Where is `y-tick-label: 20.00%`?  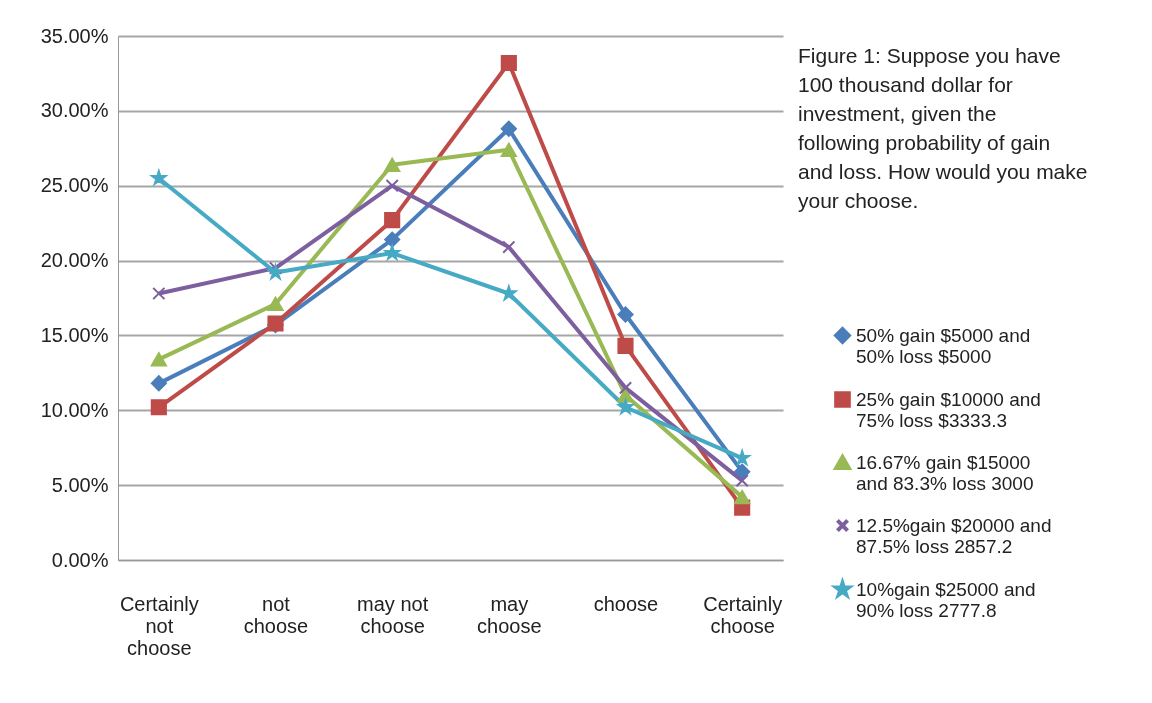
y-tick-label: 20.00% is located at coordinates (74, 260).